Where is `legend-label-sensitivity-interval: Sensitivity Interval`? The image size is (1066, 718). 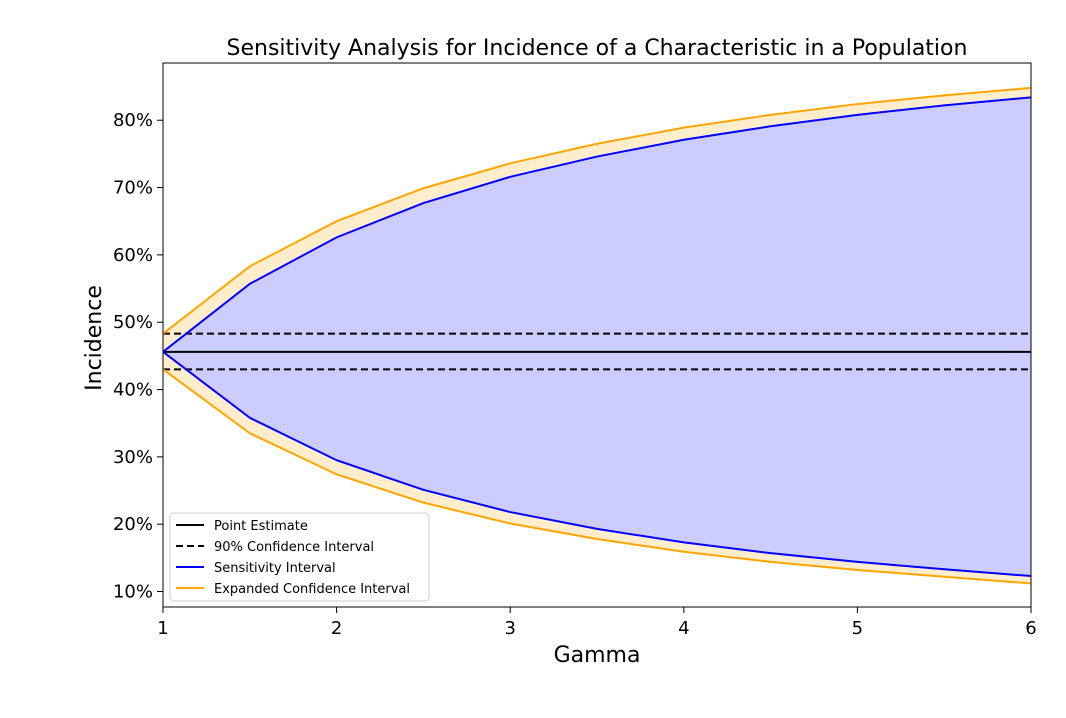
legend-label-sensitivity-interval: Sensitivity Interval is located at coordinates (275, 568).